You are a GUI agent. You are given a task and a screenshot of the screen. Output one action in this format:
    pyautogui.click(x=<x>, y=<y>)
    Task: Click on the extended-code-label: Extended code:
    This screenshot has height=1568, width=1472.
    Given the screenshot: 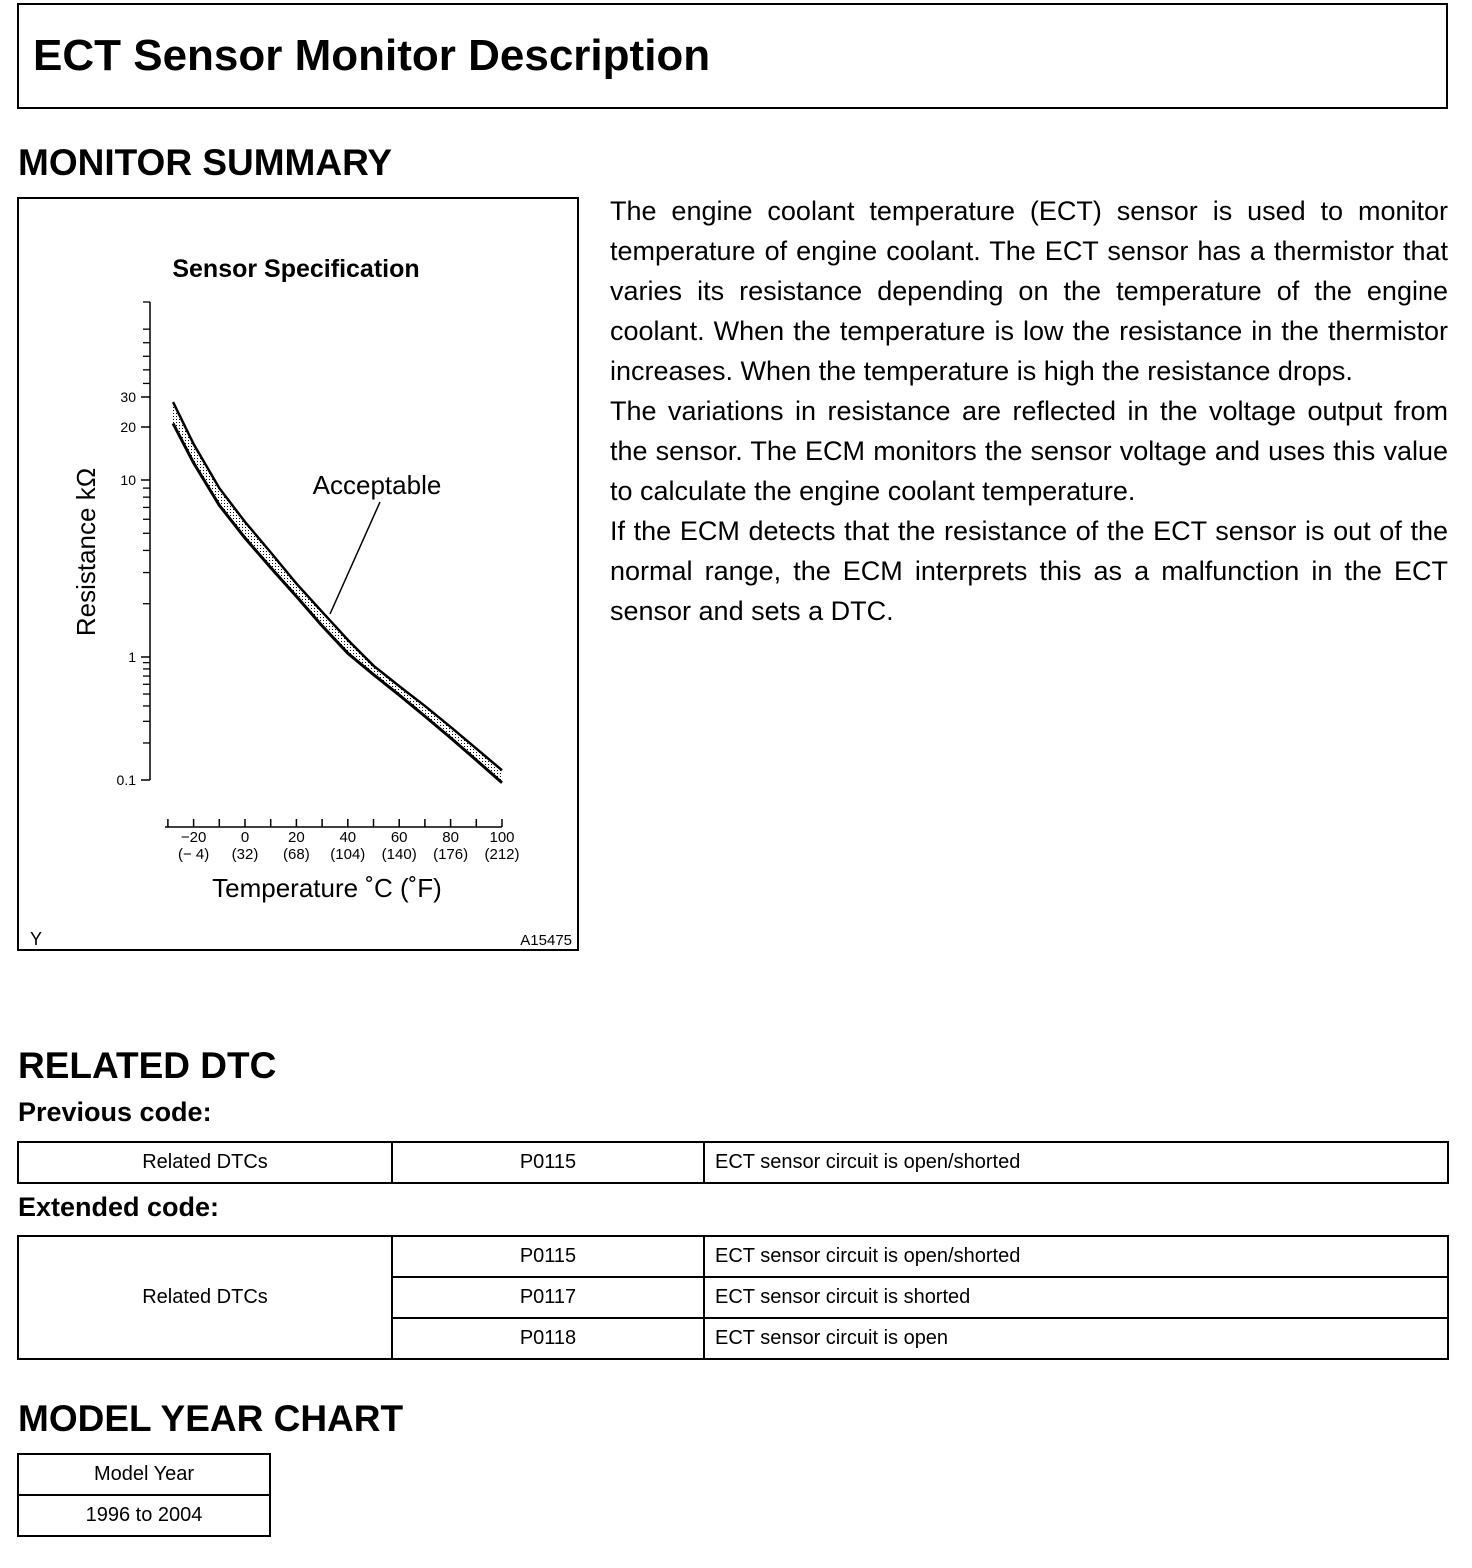 What is the action you would take?
    pyautogui.click(x=119, y=1207)
    